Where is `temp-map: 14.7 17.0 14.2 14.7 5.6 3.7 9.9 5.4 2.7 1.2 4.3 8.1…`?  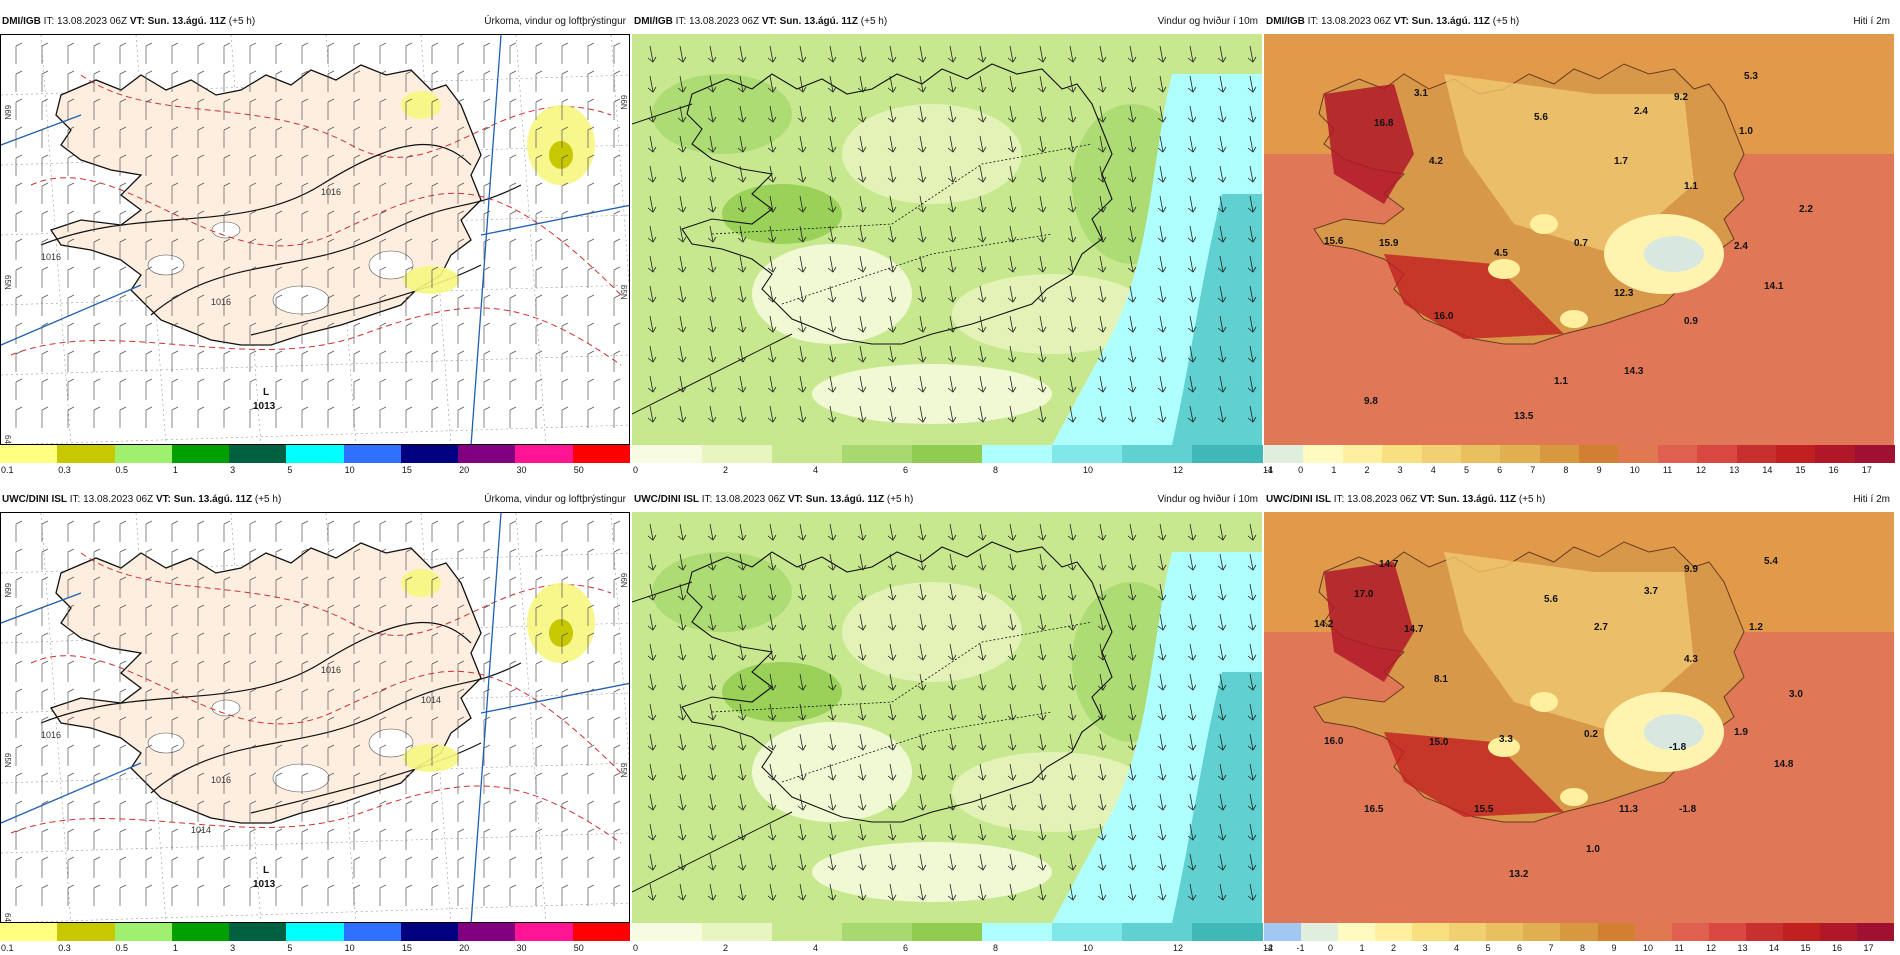
temp-map: 14.7 17.0 14.2 14.7 5.6 3.7 9.9 5.4 2.7 1.2 4.3 8.1… is located at coordinates (1579, 717).